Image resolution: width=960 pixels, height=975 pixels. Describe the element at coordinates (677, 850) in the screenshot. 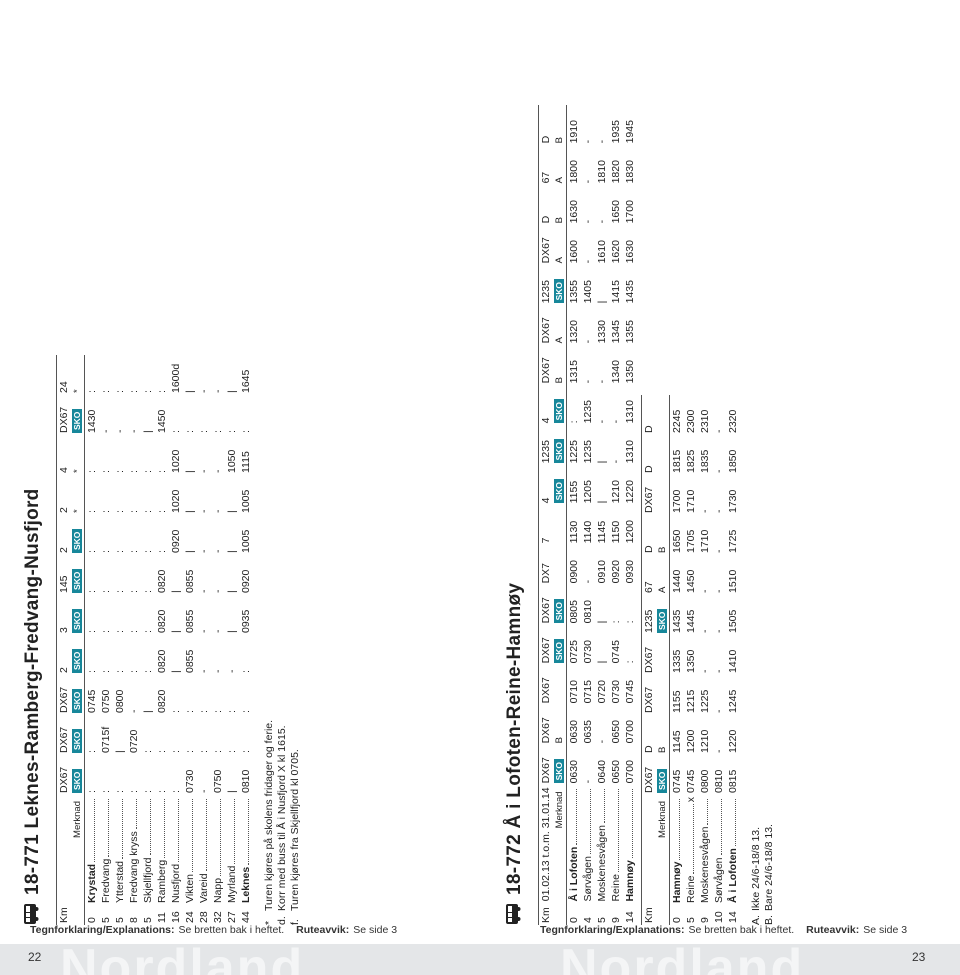

I see `stop-name-wrap: Hamnøy` at that location.